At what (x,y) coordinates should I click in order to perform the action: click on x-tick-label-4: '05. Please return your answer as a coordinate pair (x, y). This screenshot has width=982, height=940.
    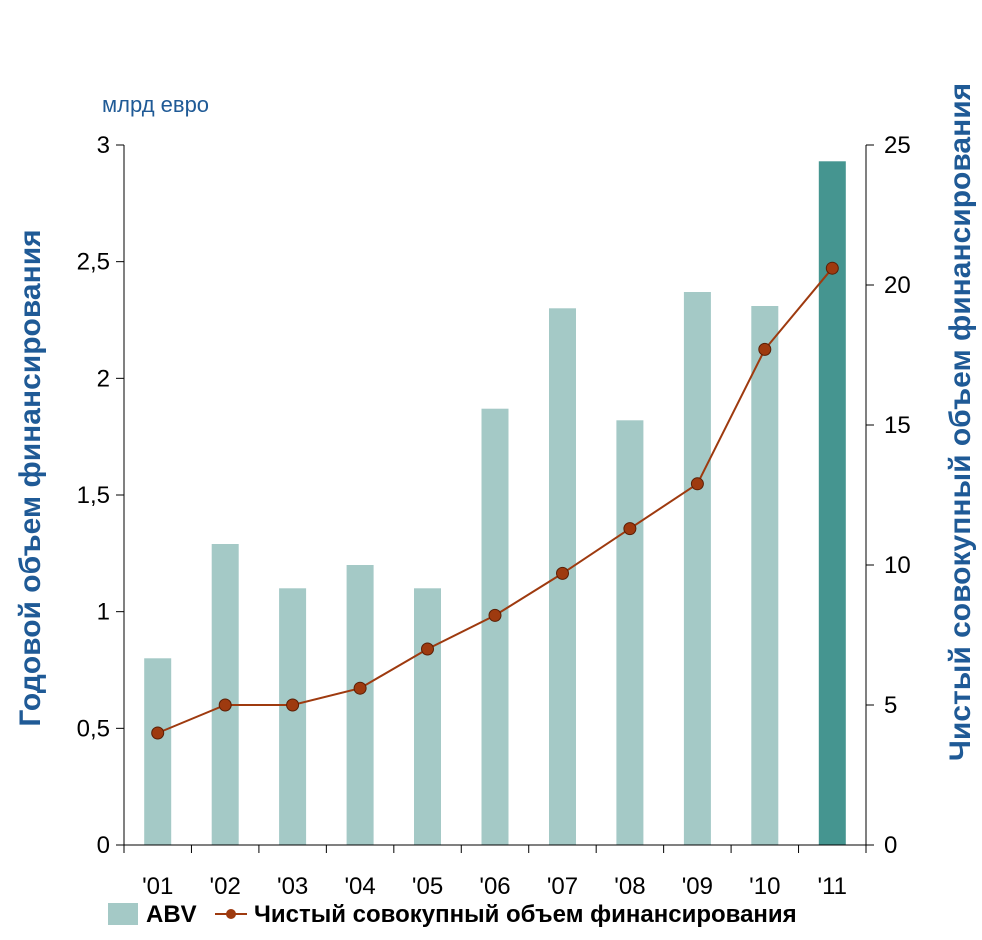
    Looking at the image, I should click on (427, 886).